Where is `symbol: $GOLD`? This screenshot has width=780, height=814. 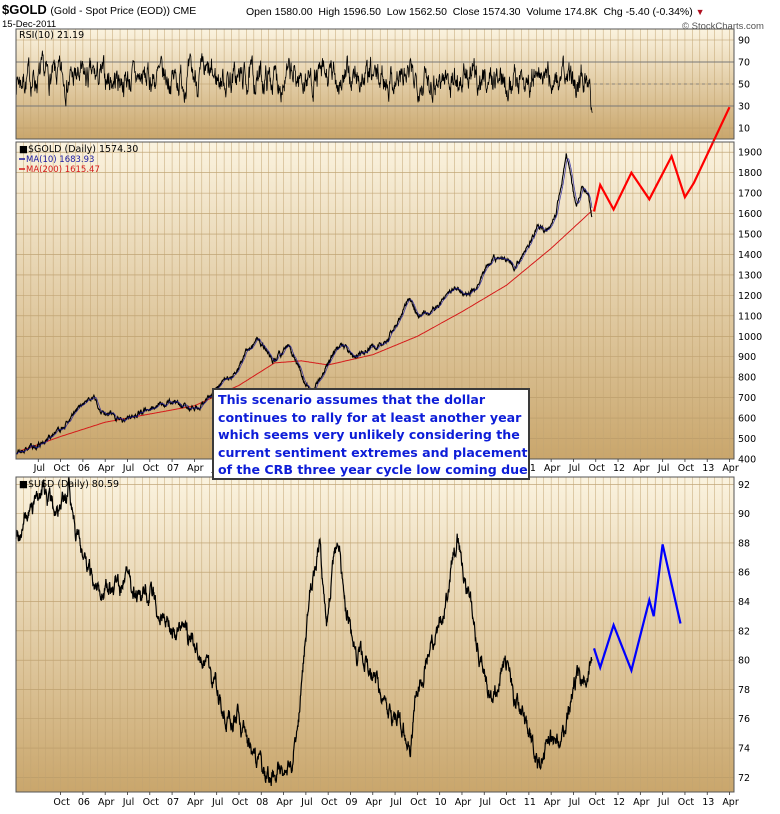
symbol: $GOLD is located at coordinates (24, 9).